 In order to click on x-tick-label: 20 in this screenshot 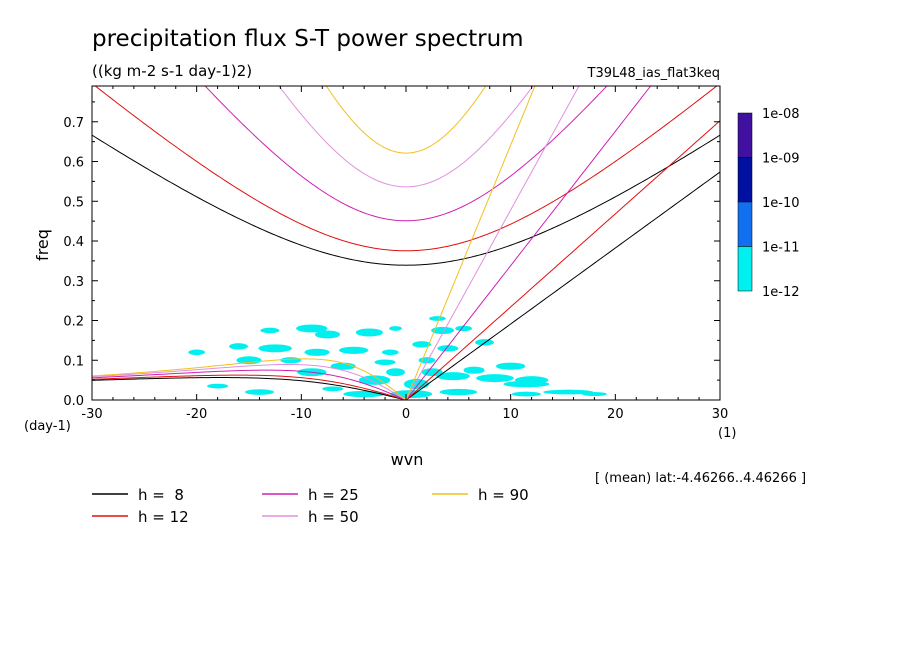, I will do `click(615, 414)`.